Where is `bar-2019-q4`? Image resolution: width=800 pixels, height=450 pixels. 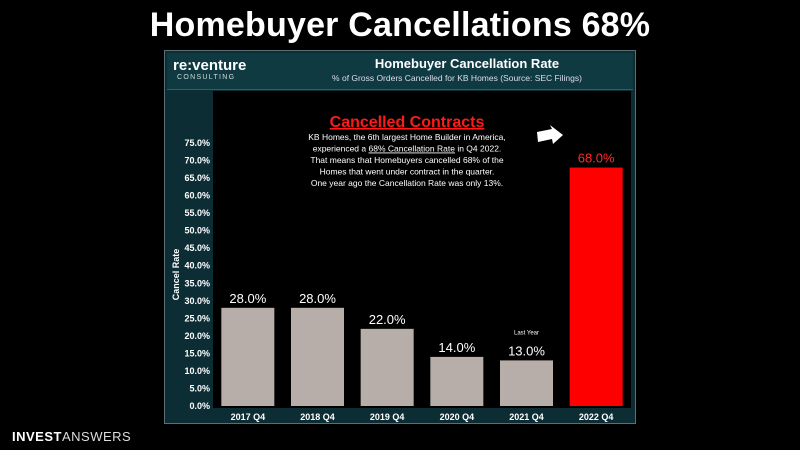 bar-2019-q4 is located at coordinates (387, 367).